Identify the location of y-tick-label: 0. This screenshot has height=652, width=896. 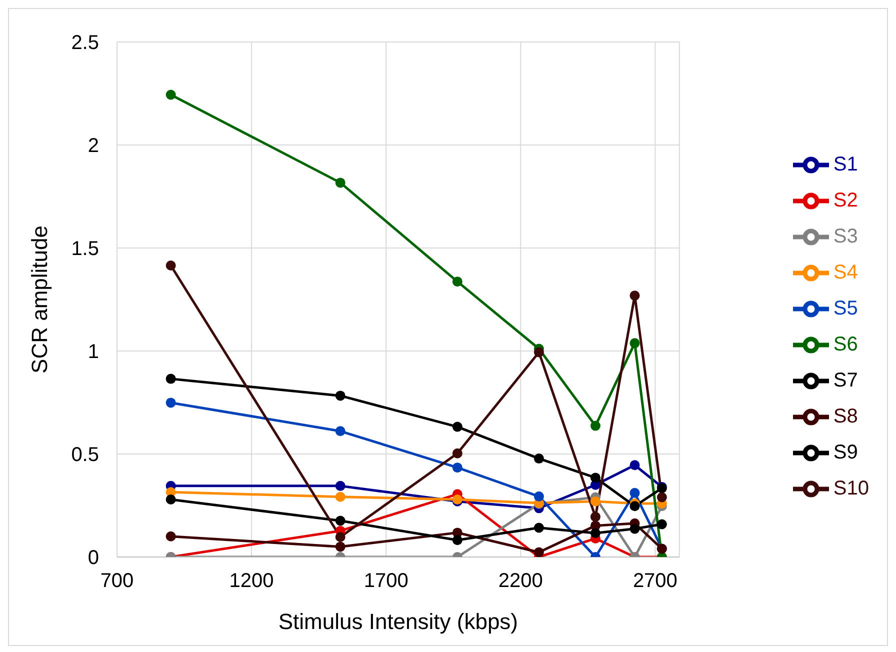
(93, 558).